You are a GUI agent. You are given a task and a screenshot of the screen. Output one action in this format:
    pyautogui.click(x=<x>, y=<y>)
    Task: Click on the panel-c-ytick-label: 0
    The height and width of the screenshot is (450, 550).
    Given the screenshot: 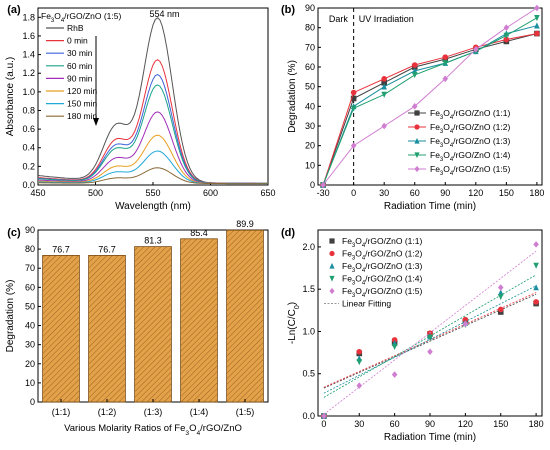 What is the action you would take?
    pyautogui.click(x=32, y=402)
    